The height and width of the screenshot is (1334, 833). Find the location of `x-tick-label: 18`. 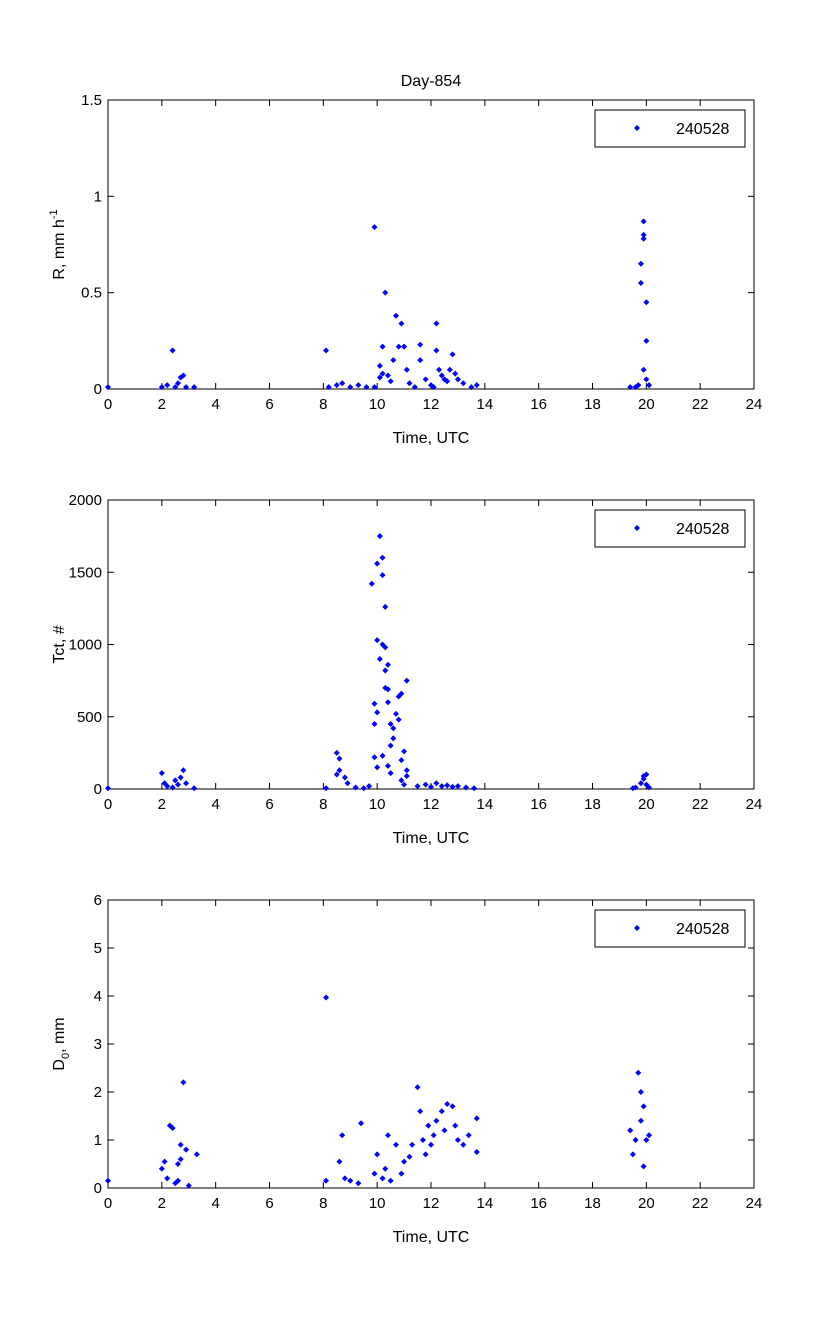

x-tick-label: 18 is located at coordinates (592, 804).